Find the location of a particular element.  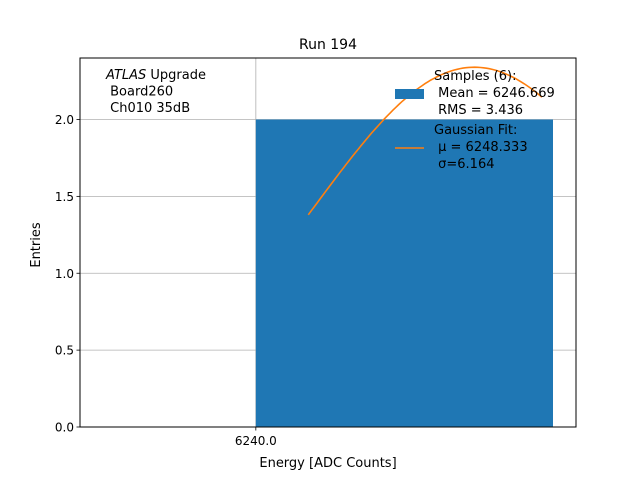

annotation-text: Board260 is located at coordinates (139, 92).